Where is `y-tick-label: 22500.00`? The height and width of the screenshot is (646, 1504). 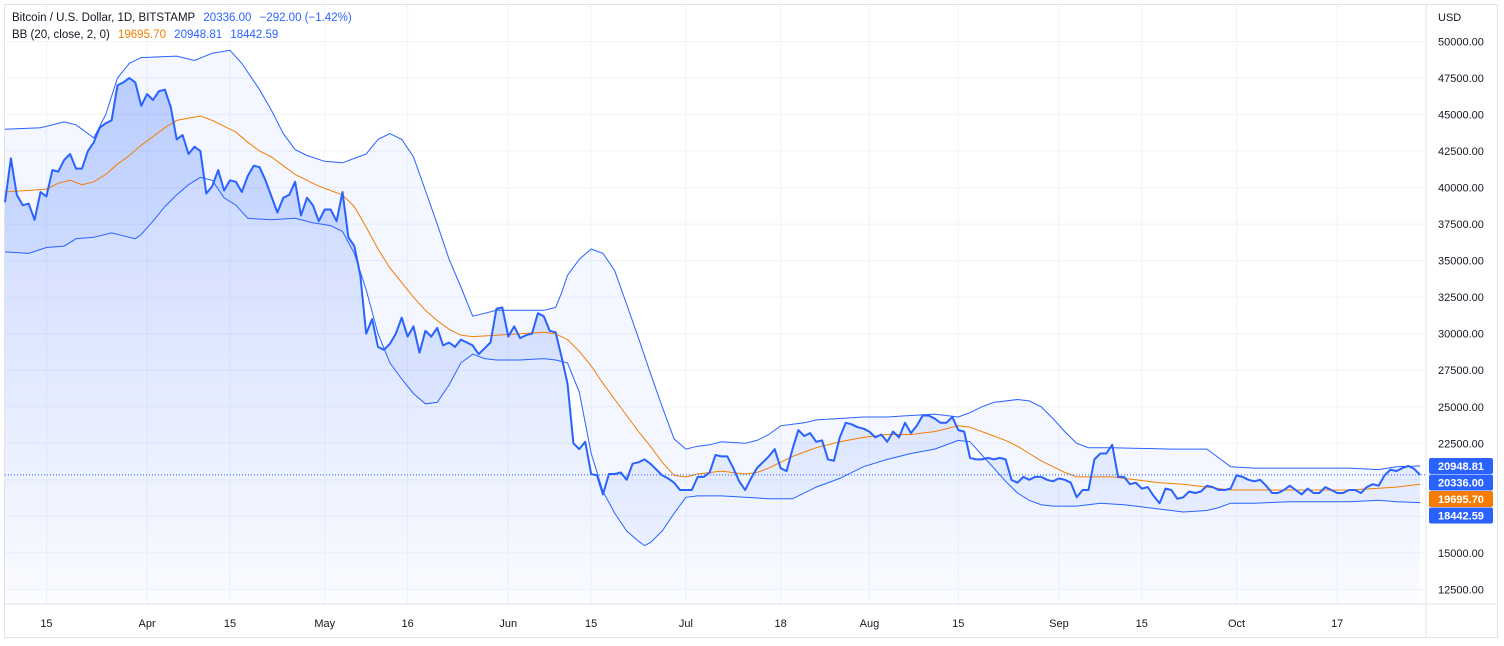 y-tick-label: 22500.00 is located at coordinates (1461, 444).